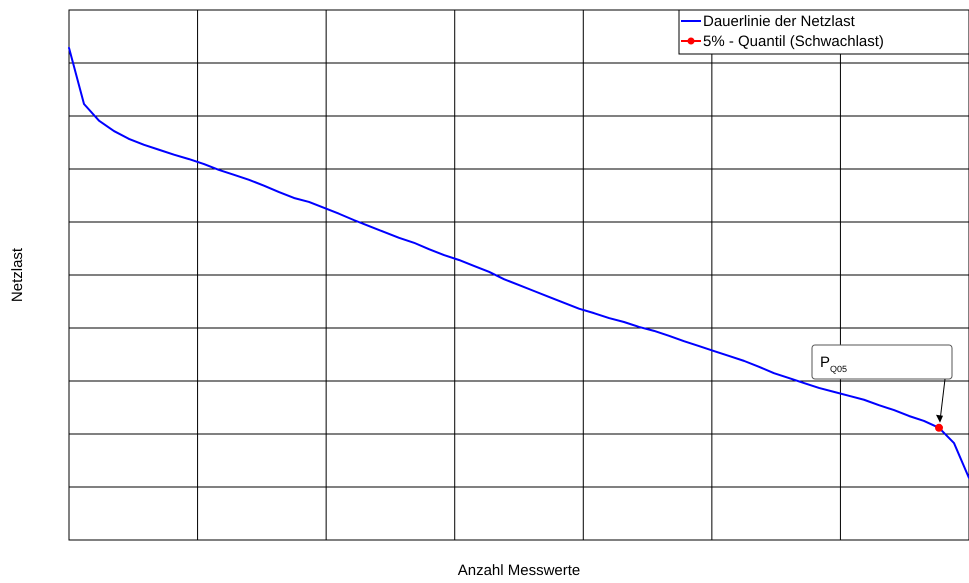  What do you see at coordinates (17, 274) in the screenshot?
I see `y-axis-title: Netzlast` at bounding box center [17, 274].